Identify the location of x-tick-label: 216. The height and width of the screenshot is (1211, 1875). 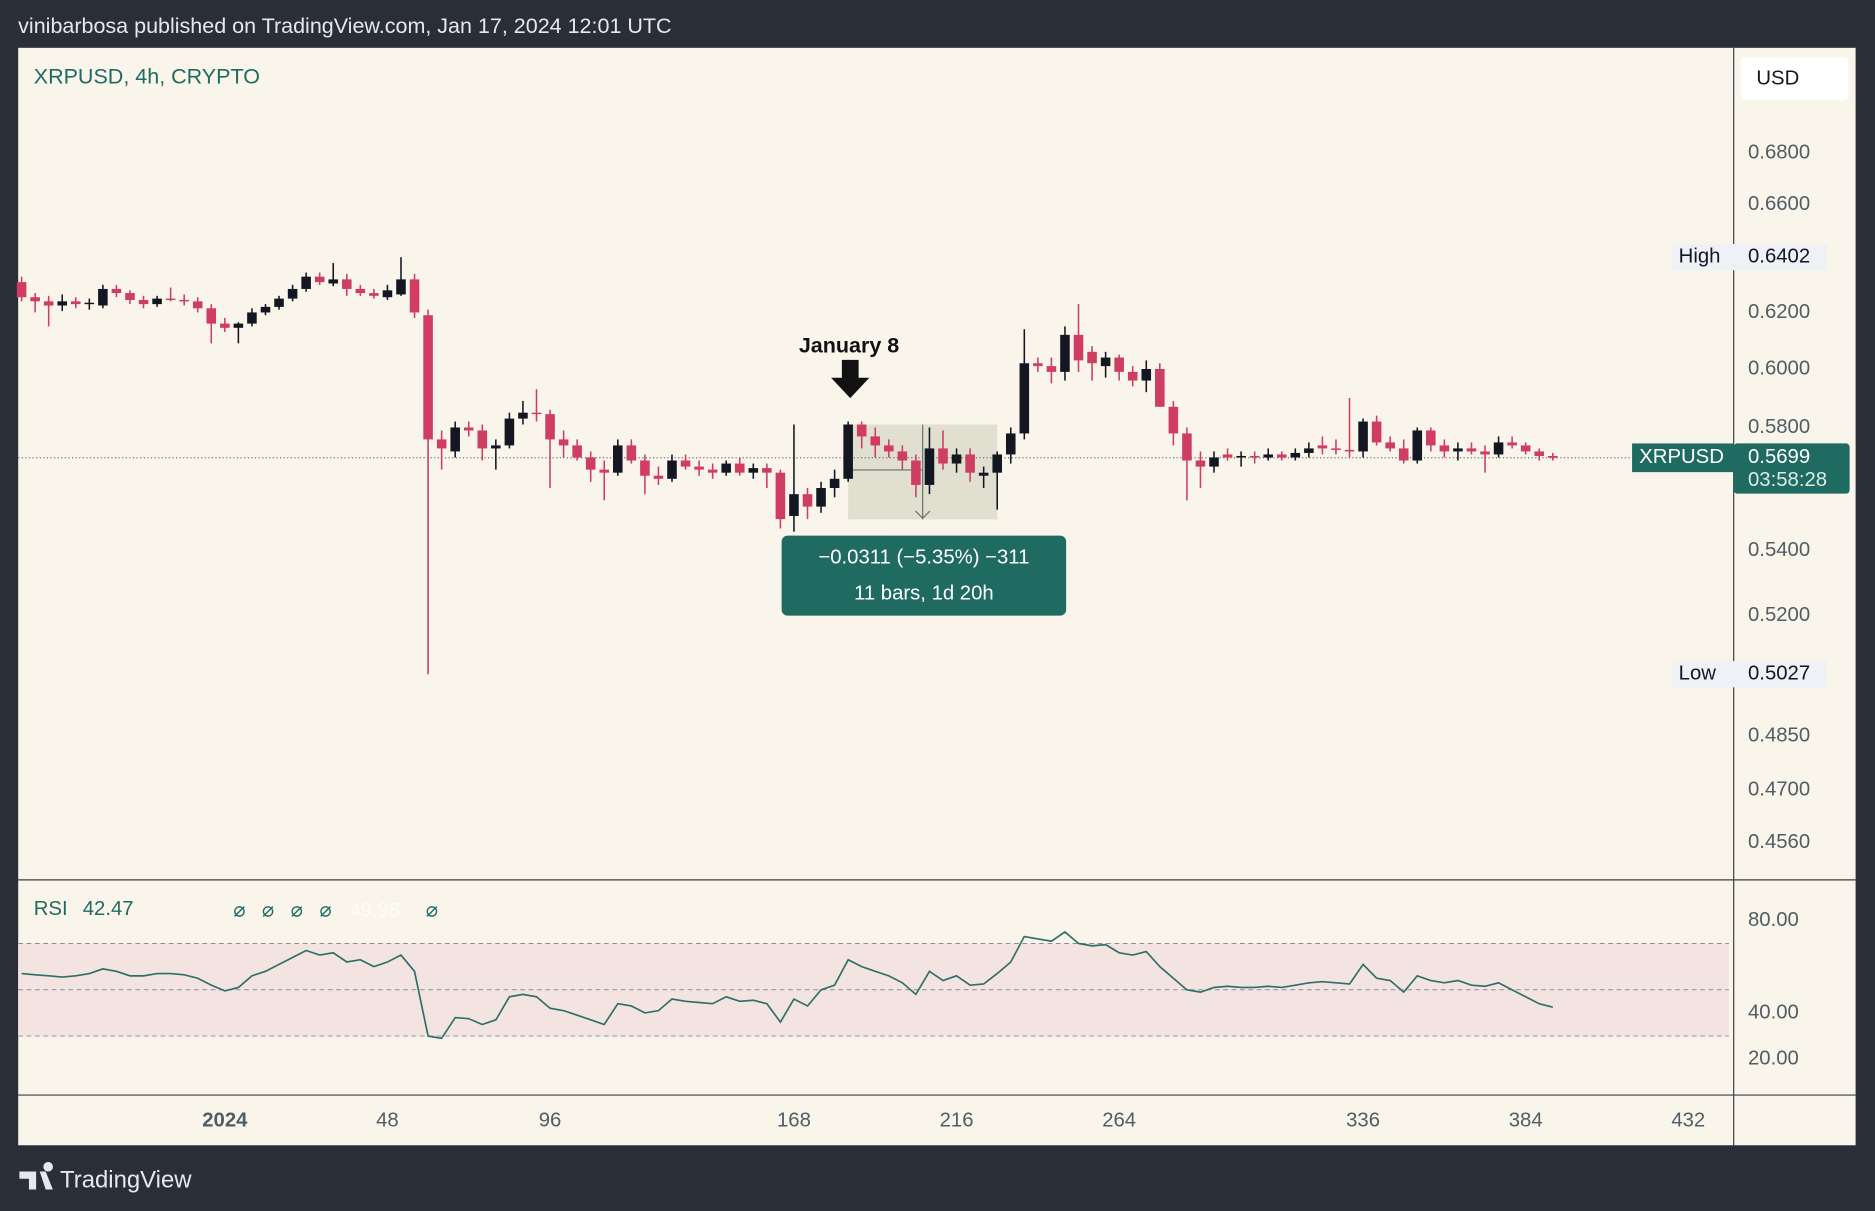
(957, 1121).